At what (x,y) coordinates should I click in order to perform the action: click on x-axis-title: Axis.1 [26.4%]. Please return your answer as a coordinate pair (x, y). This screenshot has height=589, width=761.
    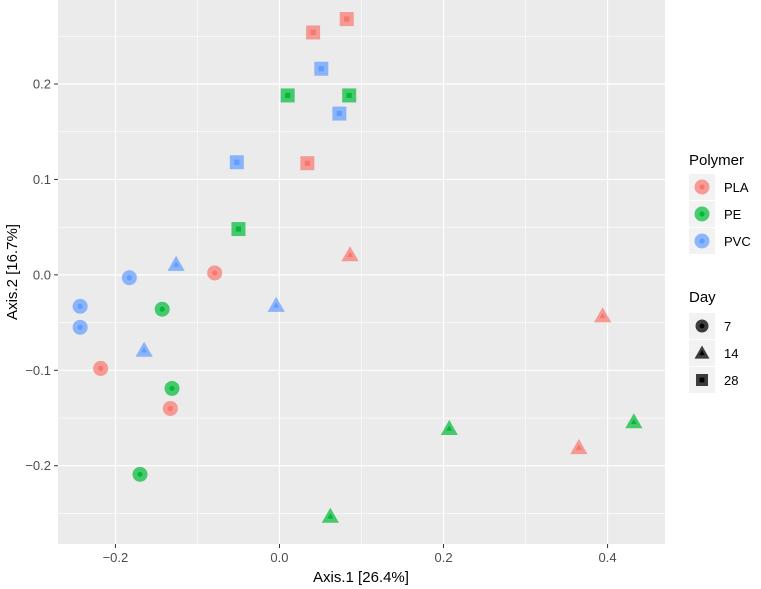
    Looking at the image, I should click on (361, 577).